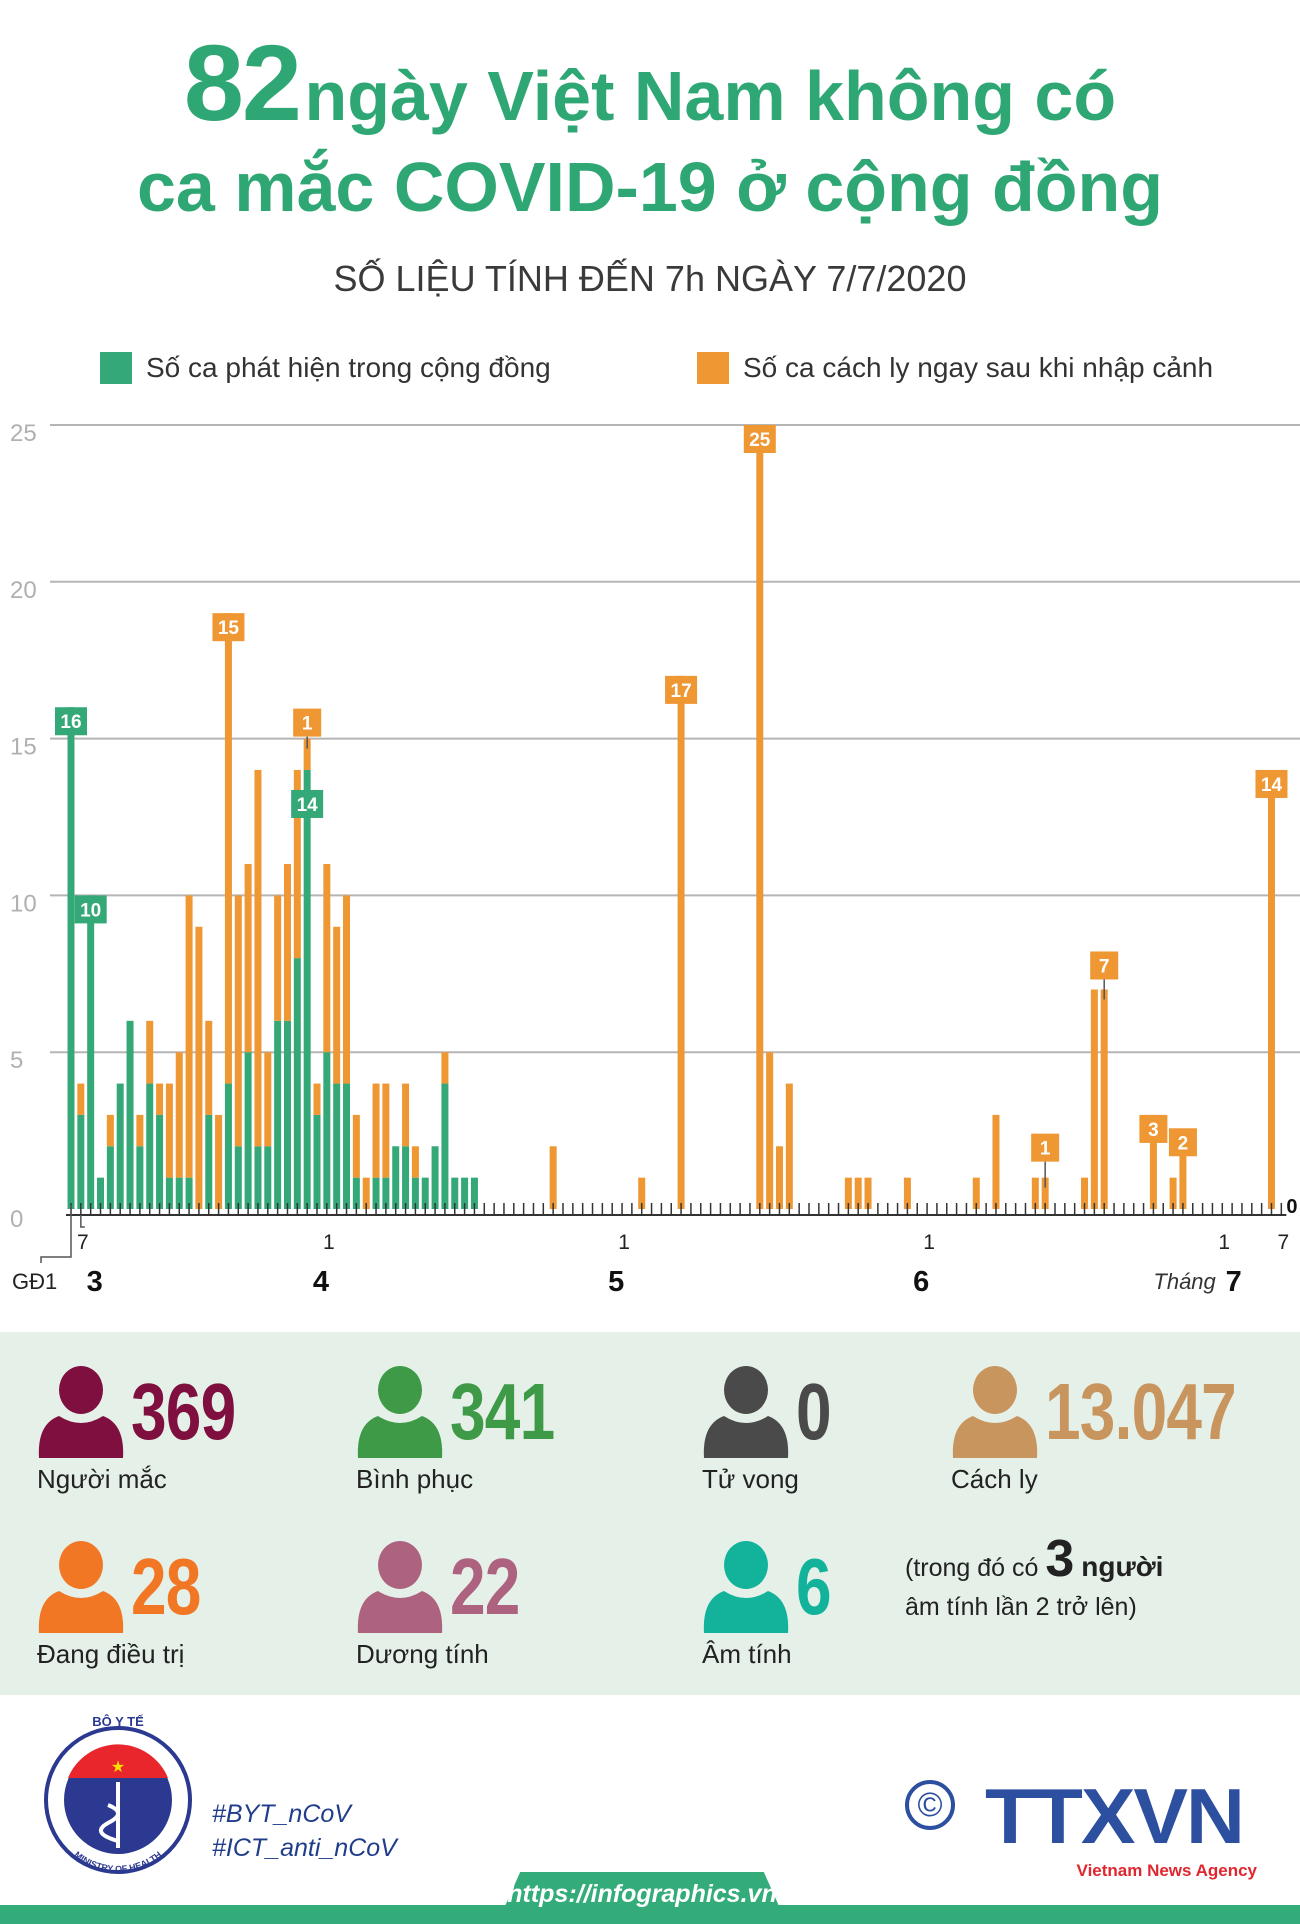 This screenshot has height=1924, width=1300. What do you see at coordinates (994, 1479) in the screenshot?
I see `stat-label: Cách ly` at bounding box center [994, 1479].